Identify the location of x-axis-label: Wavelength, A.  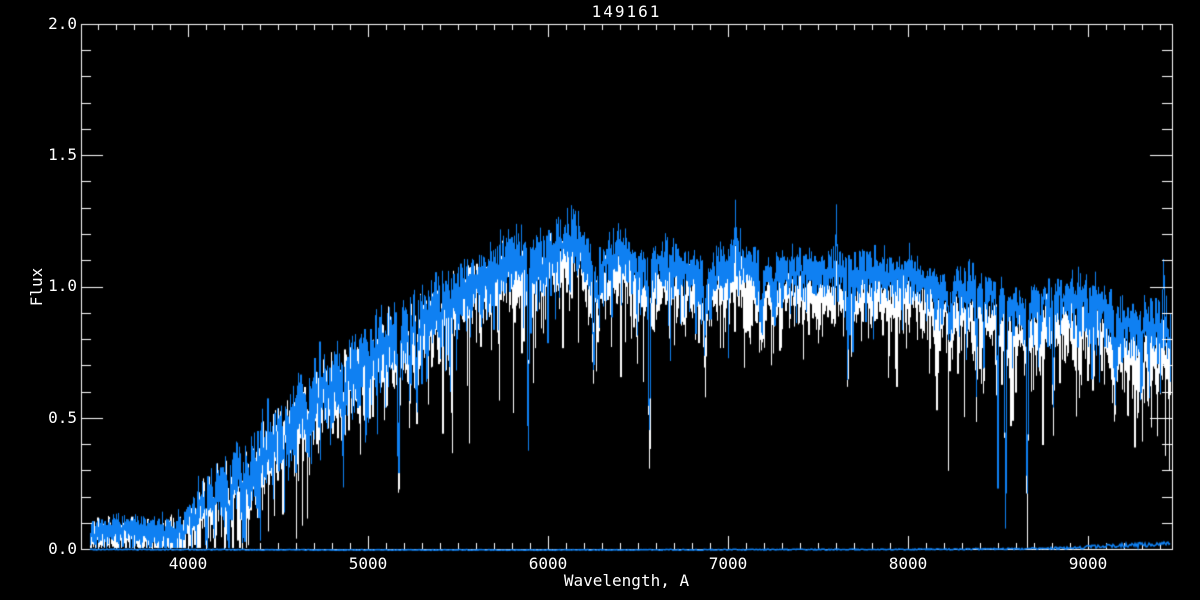
(626, 580).